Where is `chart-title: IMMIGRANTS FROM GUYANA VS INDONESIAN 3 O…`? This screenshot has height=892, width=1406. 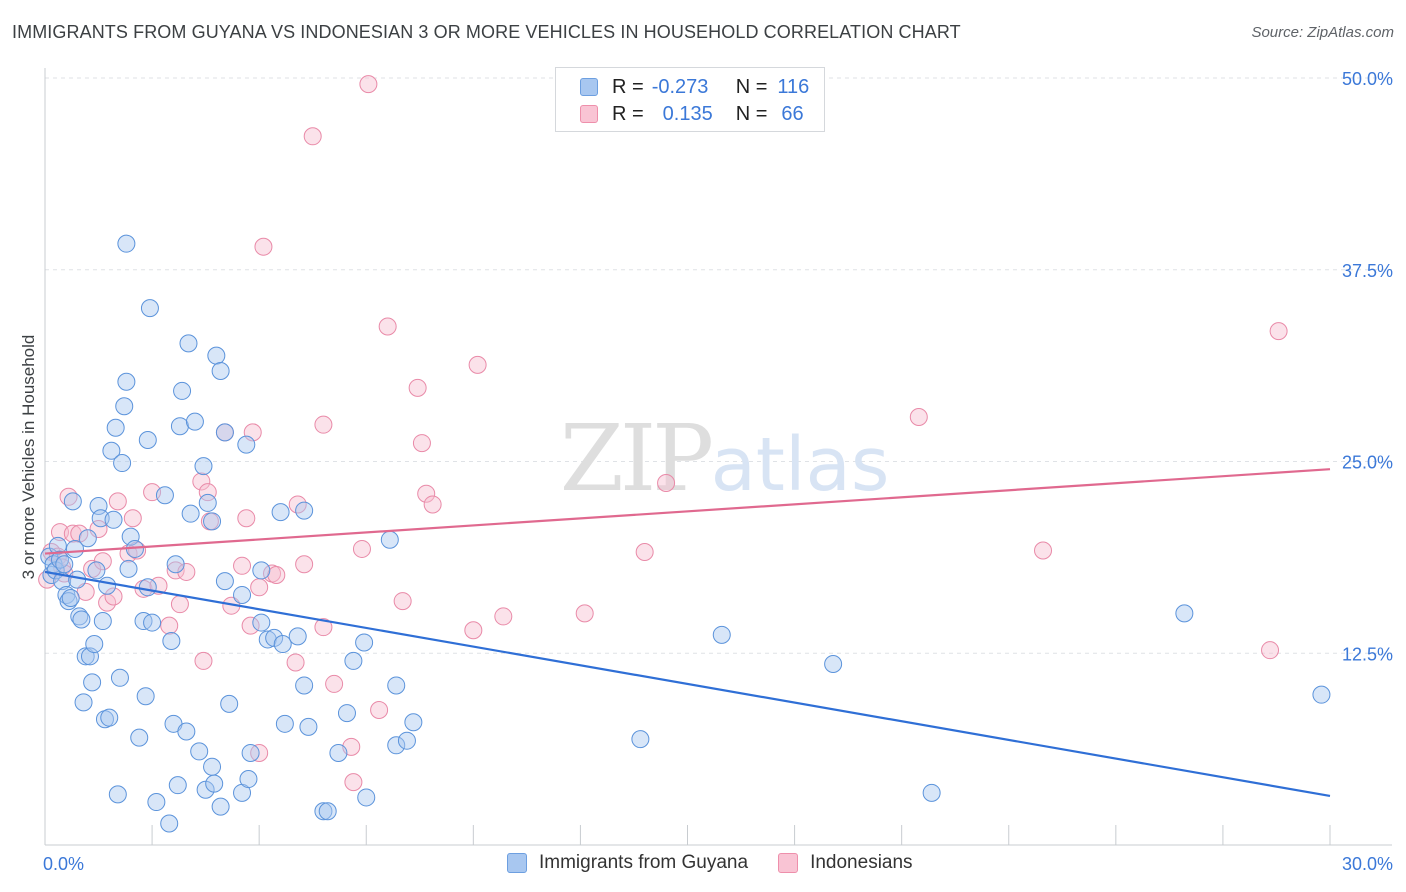 chart-title: IMMIGRANTS FROM GUYANA VS INDONESIAN 3 O… is located at coordinates (486, 32).